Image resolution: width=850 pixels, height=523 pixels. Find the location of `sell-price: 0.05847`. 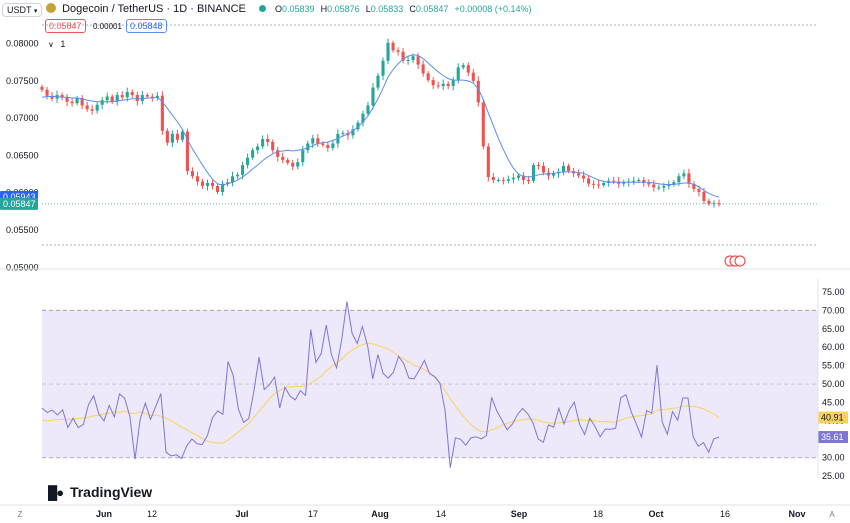

sell-price: 0.05847 is located at coordinates (65, 26).